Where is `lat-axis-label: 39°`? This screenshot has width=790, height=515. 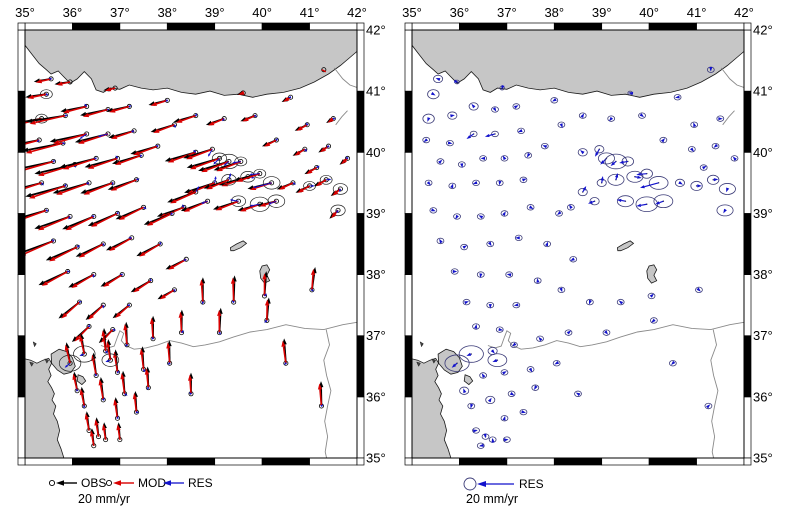
lat-axis-label: 39° is located at coordinates (763, 213).